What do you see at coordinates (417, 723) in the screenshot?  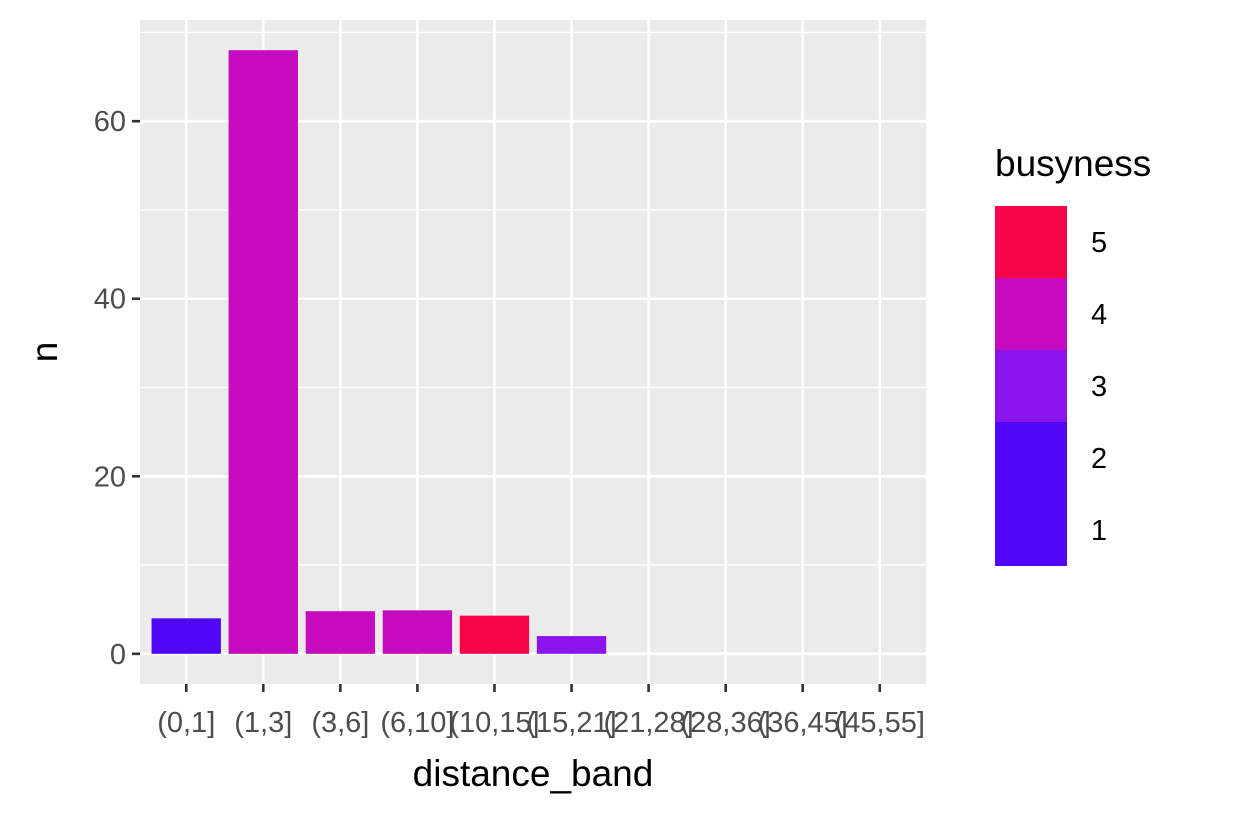 I see `x-tick-label: (6,10]` at bounding box center [417, 723].